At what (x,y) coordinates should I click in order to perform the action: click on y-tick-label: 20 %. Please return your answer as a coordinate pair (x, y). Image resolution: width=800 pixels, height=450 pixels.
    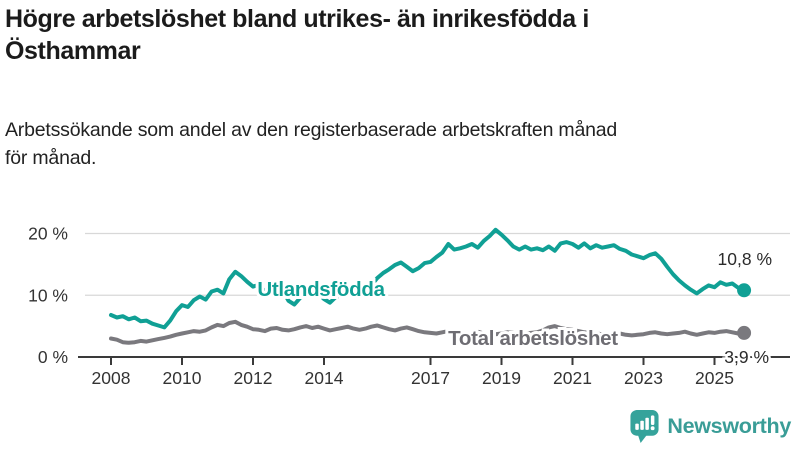
    Looking at the image, I should click on (48, 234).